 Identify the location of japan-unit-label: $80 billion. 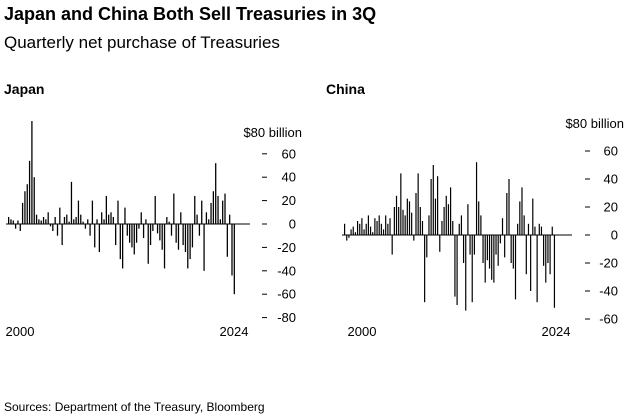
(272, 132).